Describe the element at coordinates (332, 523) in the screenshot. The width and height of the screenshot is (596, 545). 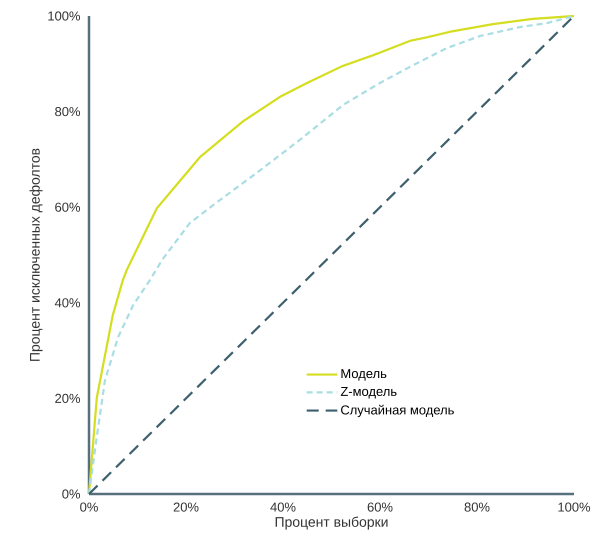
I see `x-axis-title: Процент выборки` at that location.